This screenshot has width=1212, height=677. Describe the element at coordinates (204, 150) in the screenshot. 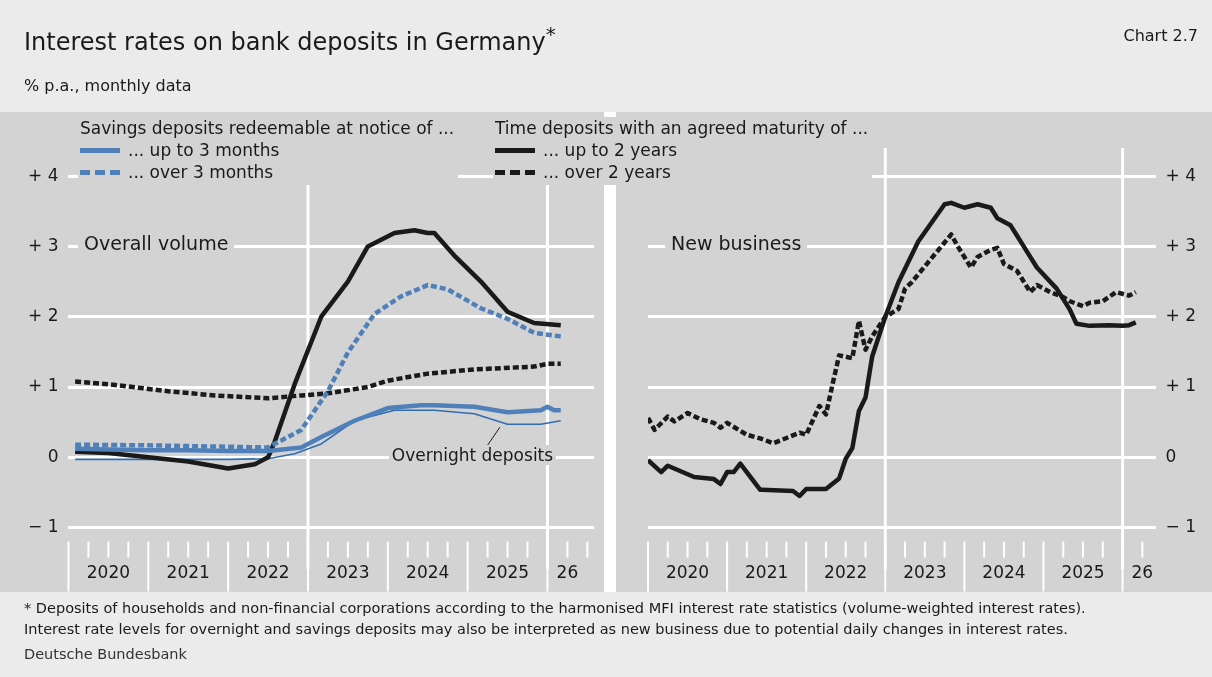

I see `legend-label: ... up to 3 months` at that location.